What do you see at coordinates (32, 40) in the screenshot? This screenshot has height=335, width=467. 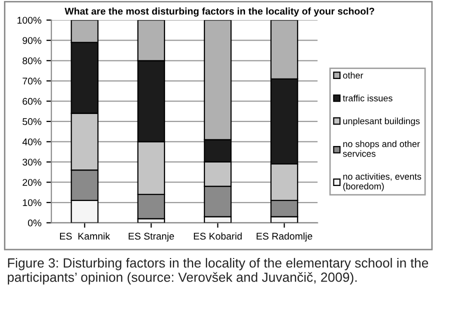 I see `y-tick-label: 90%` at bounding box center [32, 40].